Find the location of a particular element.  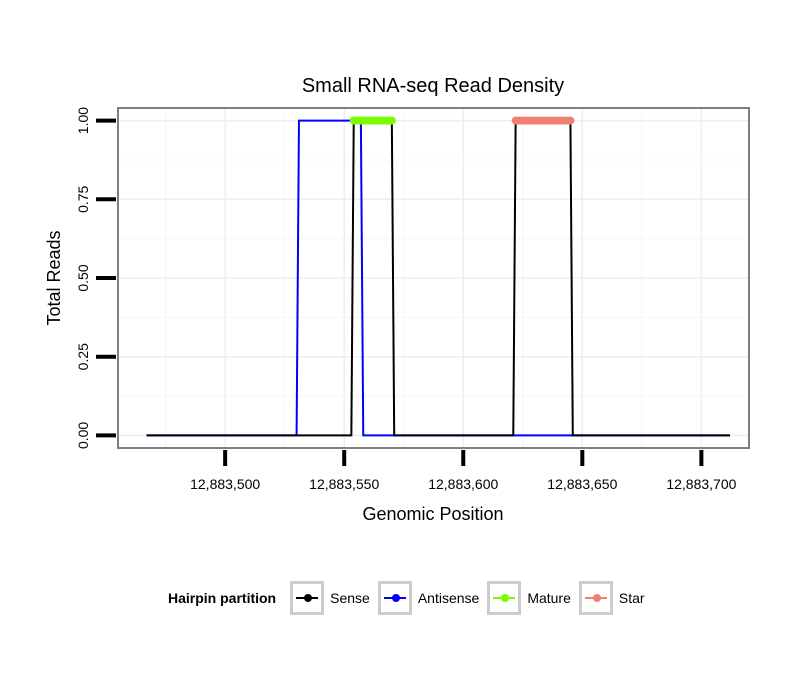

y-tick-label: 1.00 is located at coordinates (83, 120).